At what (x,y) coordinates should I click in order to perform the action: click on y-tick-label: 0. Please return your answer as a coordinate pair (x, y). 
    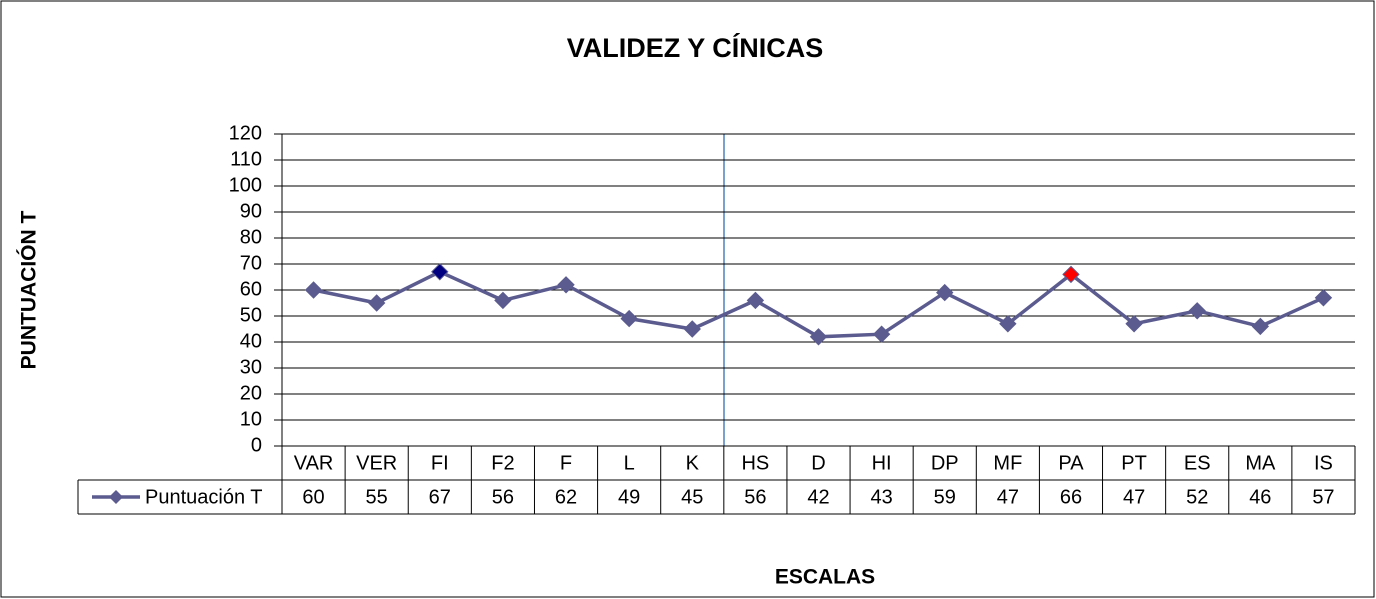
    Looking at the image, I should click on (256, 445).